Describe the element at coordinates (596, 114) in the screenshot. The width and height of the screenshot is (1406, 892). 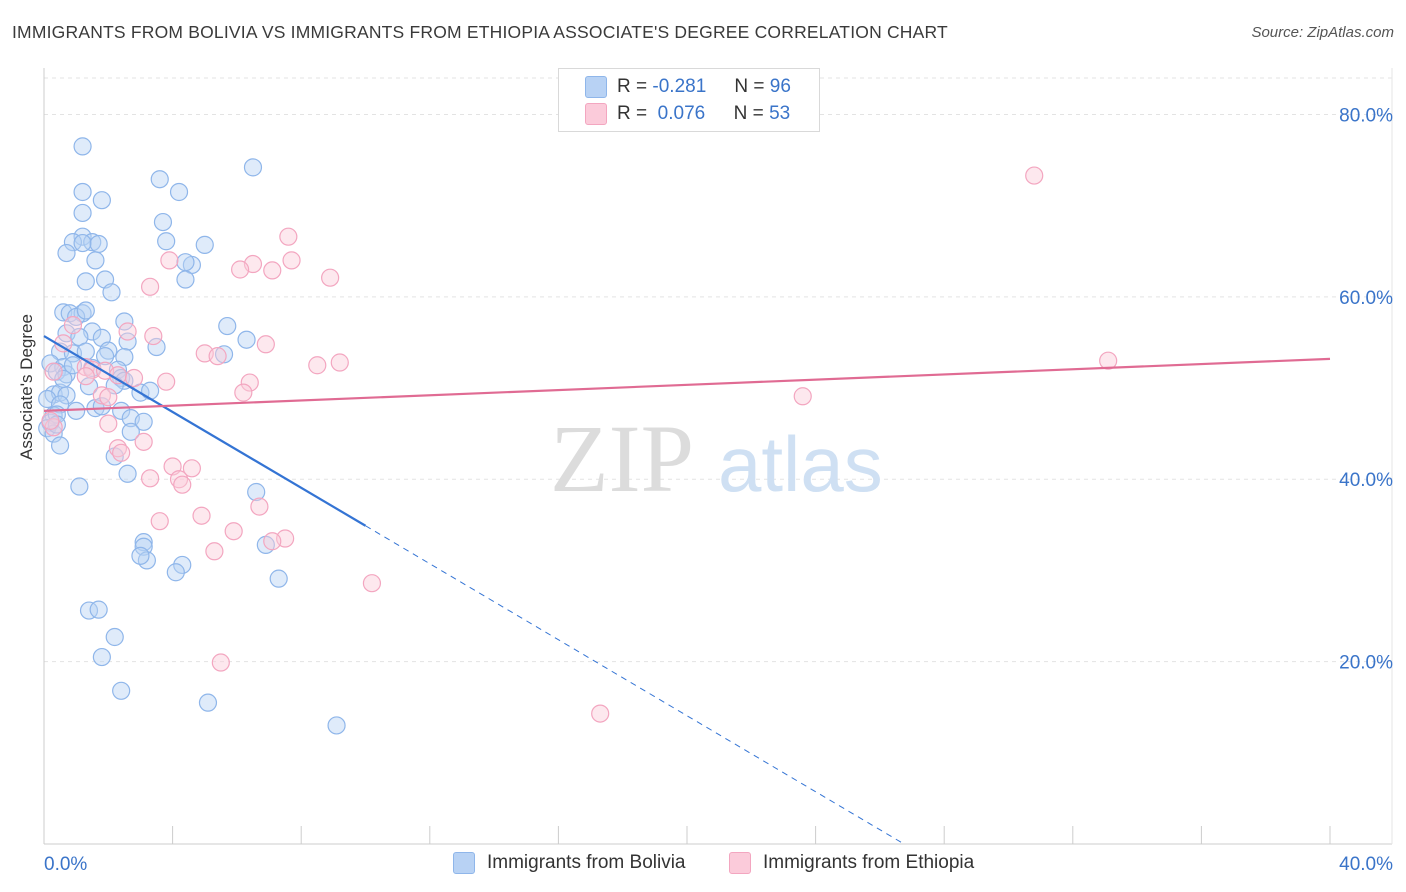
I see `legend-swatch-ethiopia` at that location.